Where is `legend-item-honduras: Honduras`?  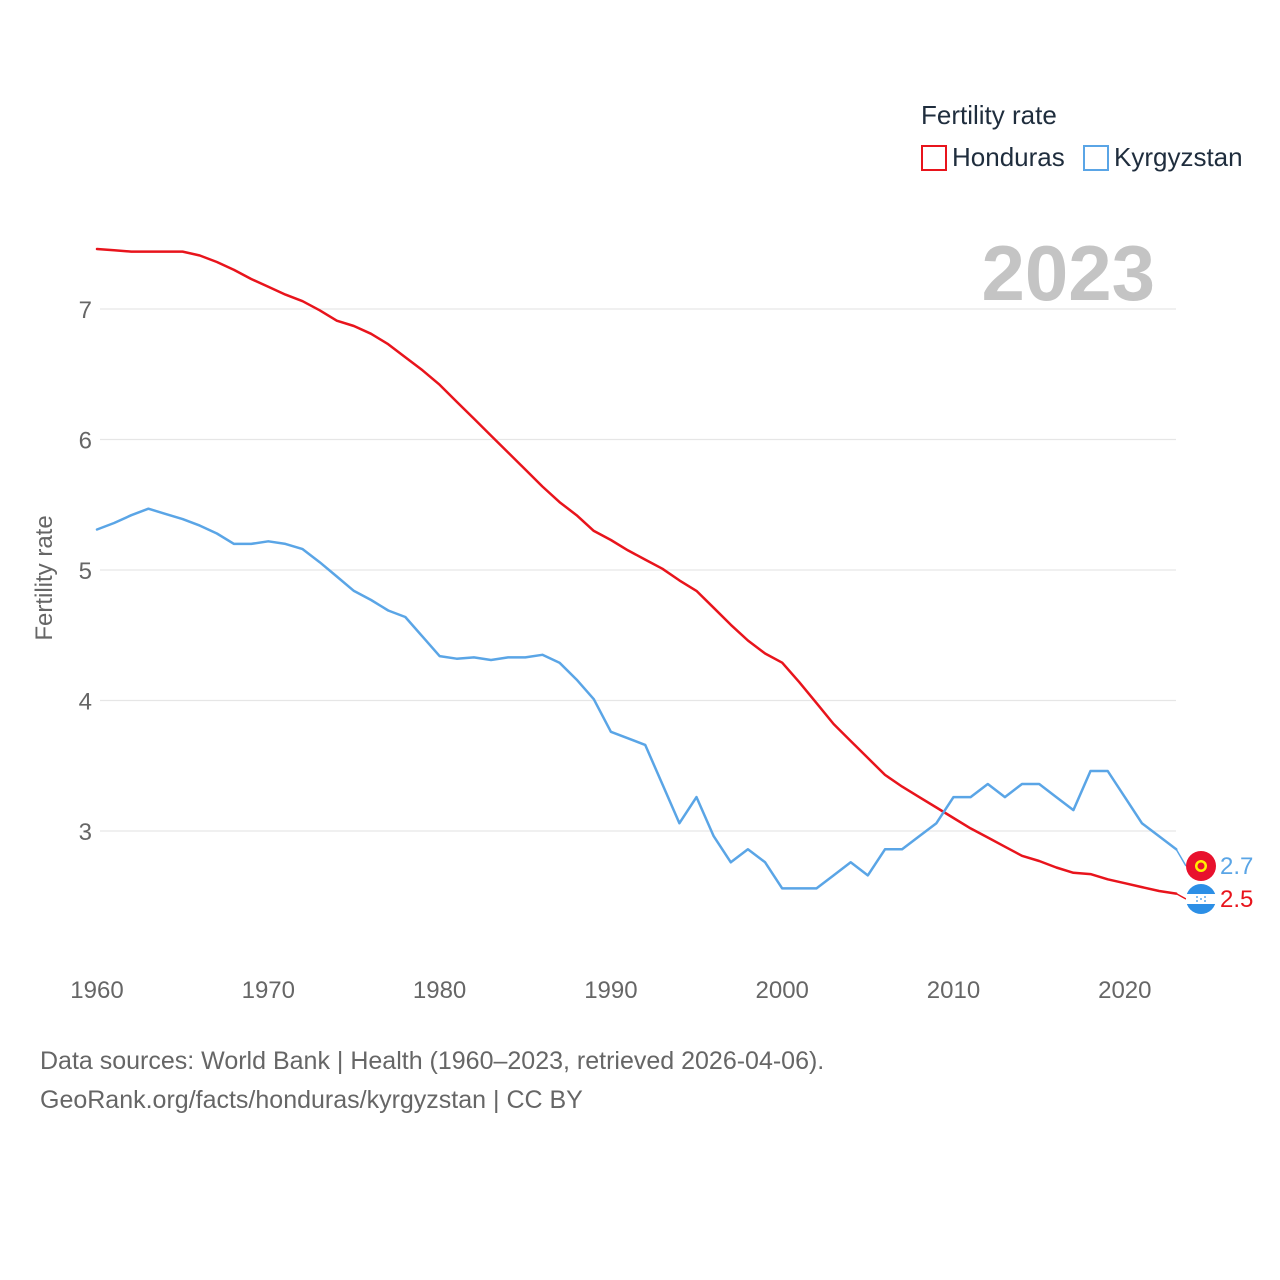 legend-item-honduras: Honduras is located at coordinates (993, 157).